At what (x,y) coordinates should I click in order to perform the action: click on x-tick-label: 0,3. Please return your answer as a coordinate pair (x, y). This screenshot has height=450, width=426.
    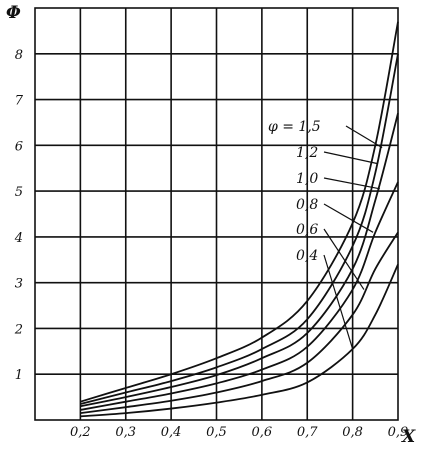
    Looking at the image, I should click on (125, 432).